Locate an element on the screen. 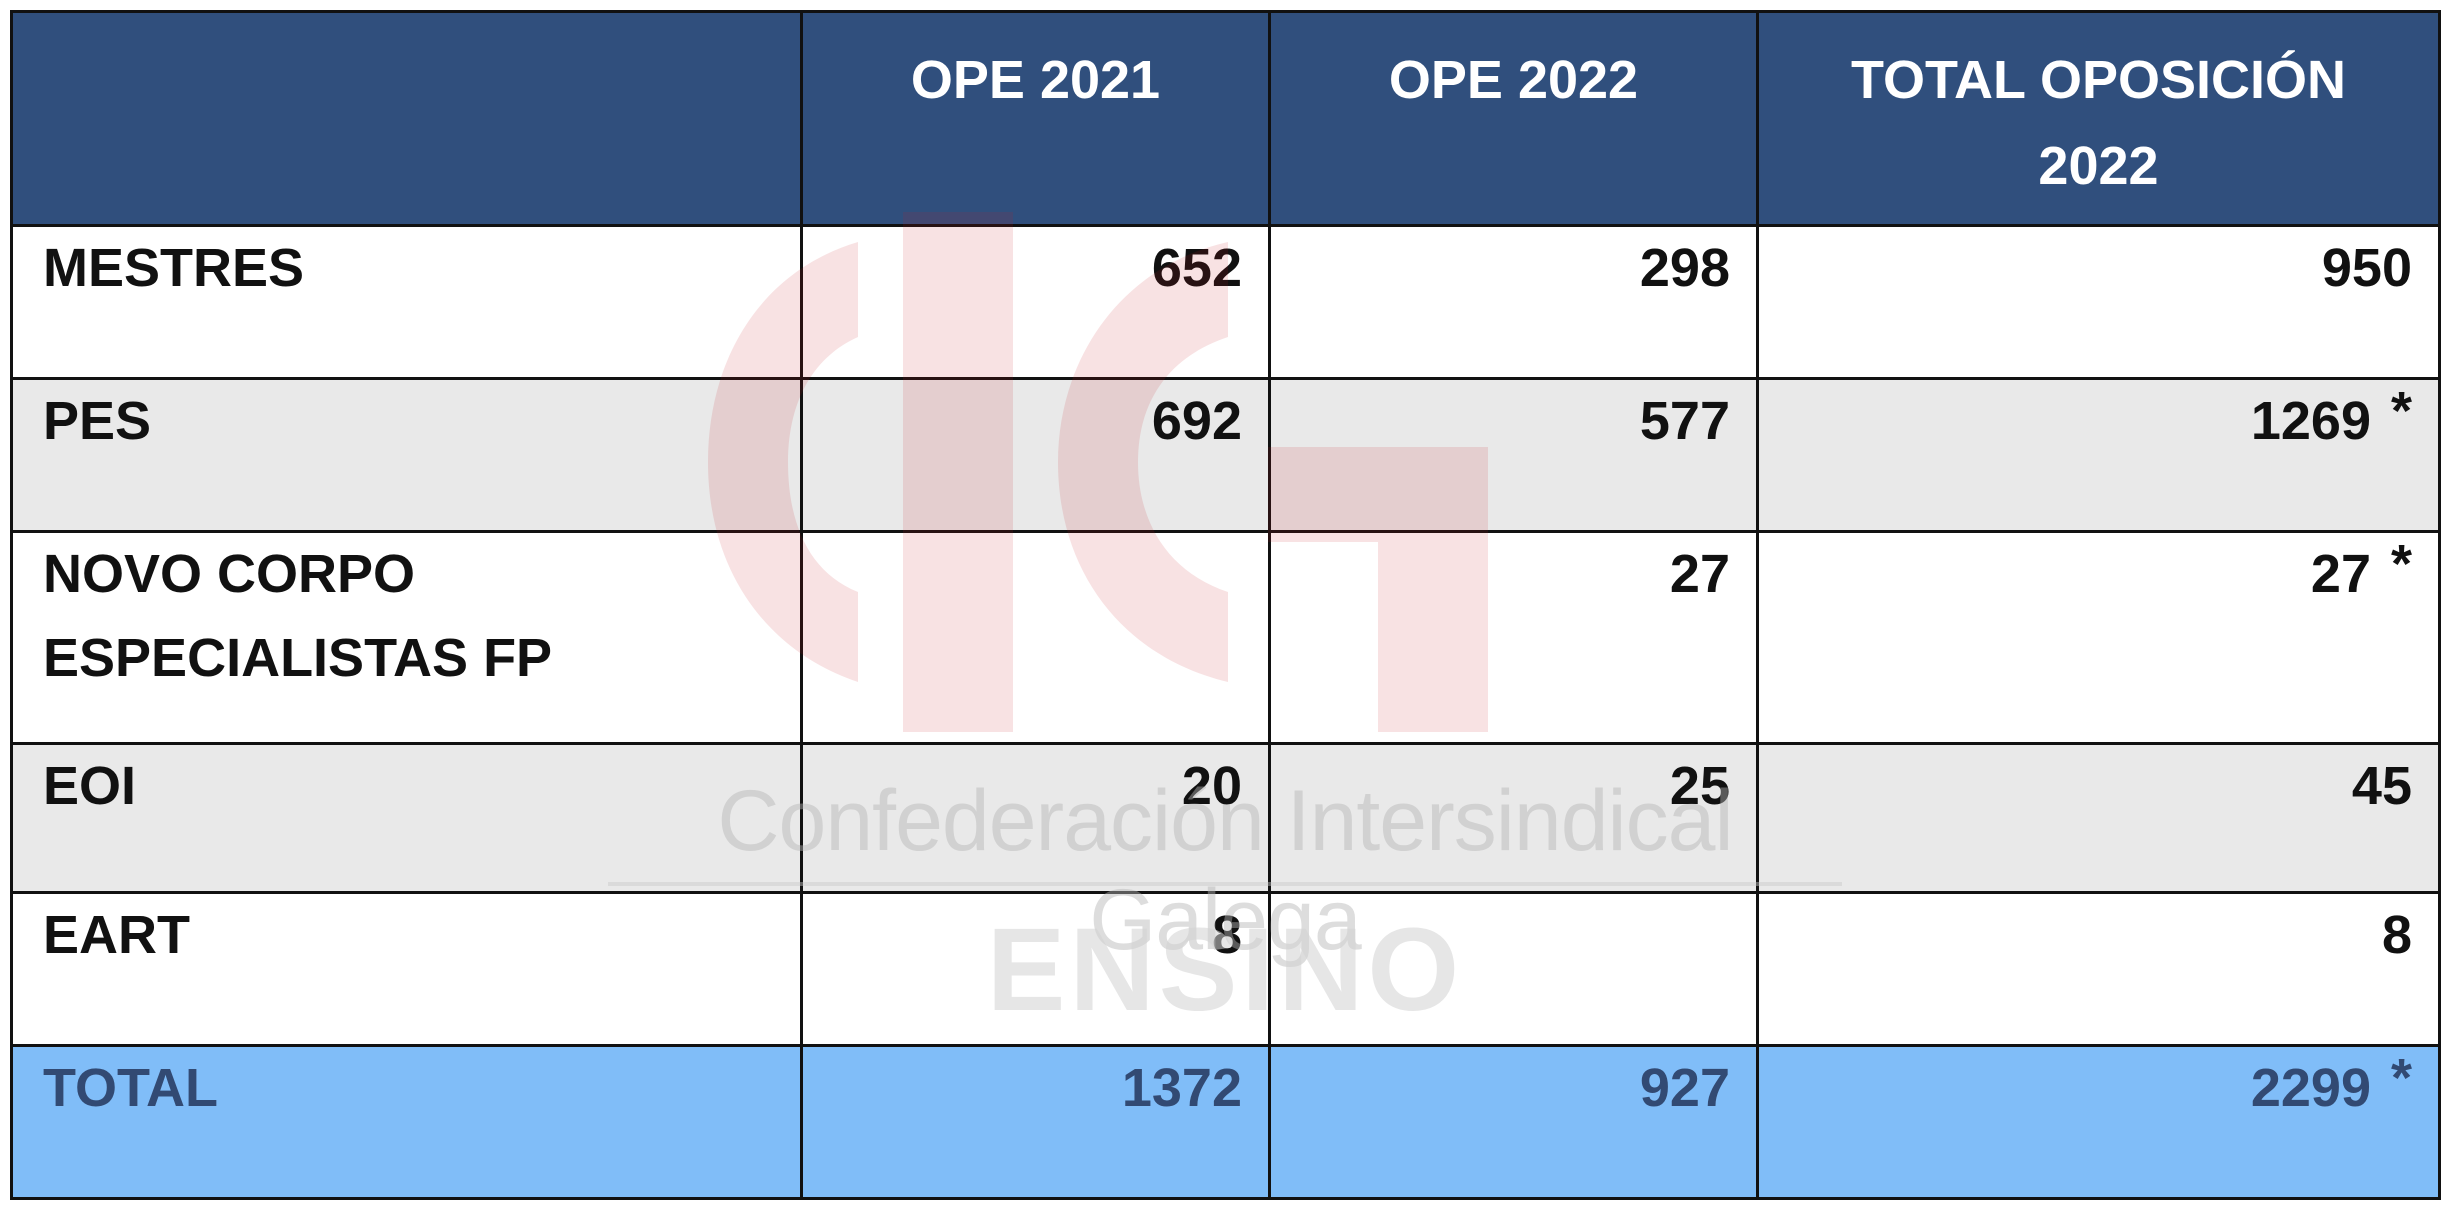 The height and width of the screenshot is (1214, 2448). row-label: EART is located at coordinates (406, 968).